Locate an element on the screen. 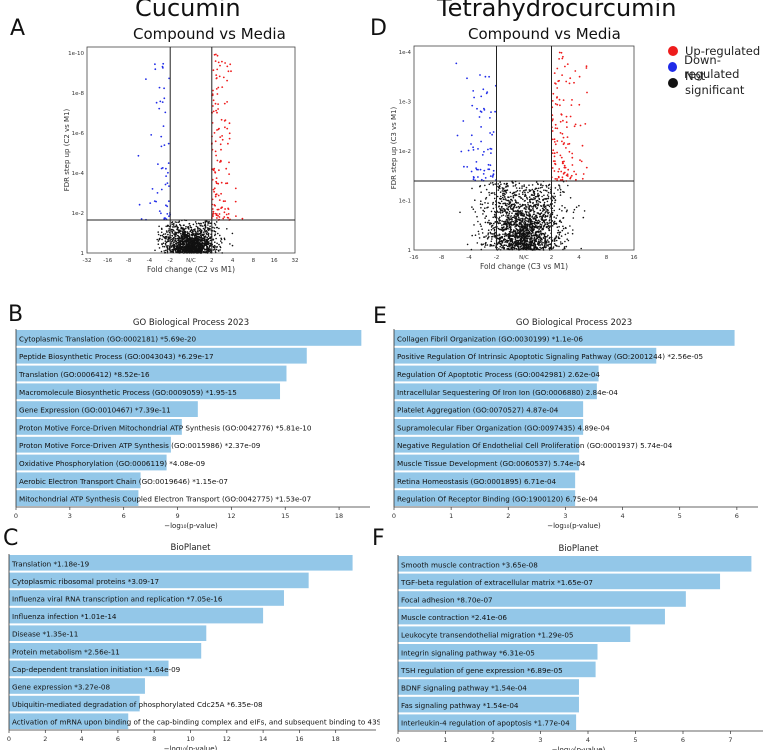 Image resolution: width=770 pixels, height=750 pixels. bar-label-c-1: Cytoplasmic ribosomal proteins *3.09-17 is located at coordinates (85, 581).